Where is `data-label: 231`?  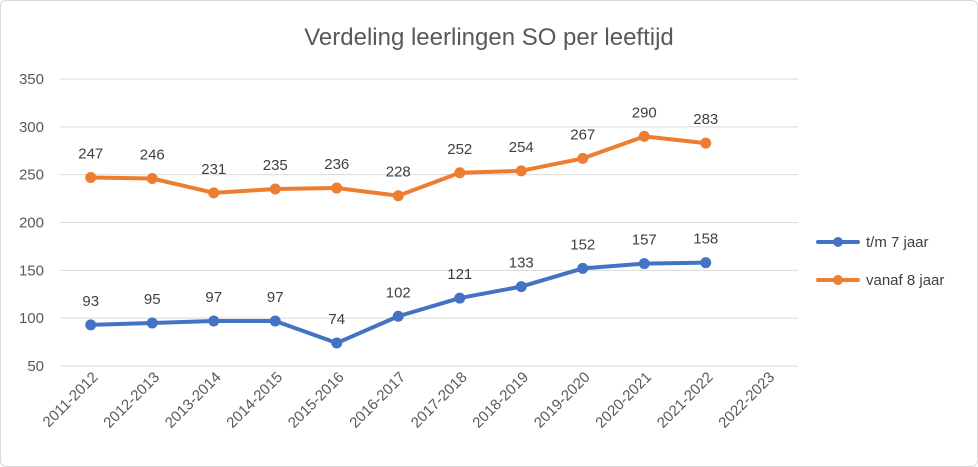 data-label: 231 is located at coordinates (213, 169).